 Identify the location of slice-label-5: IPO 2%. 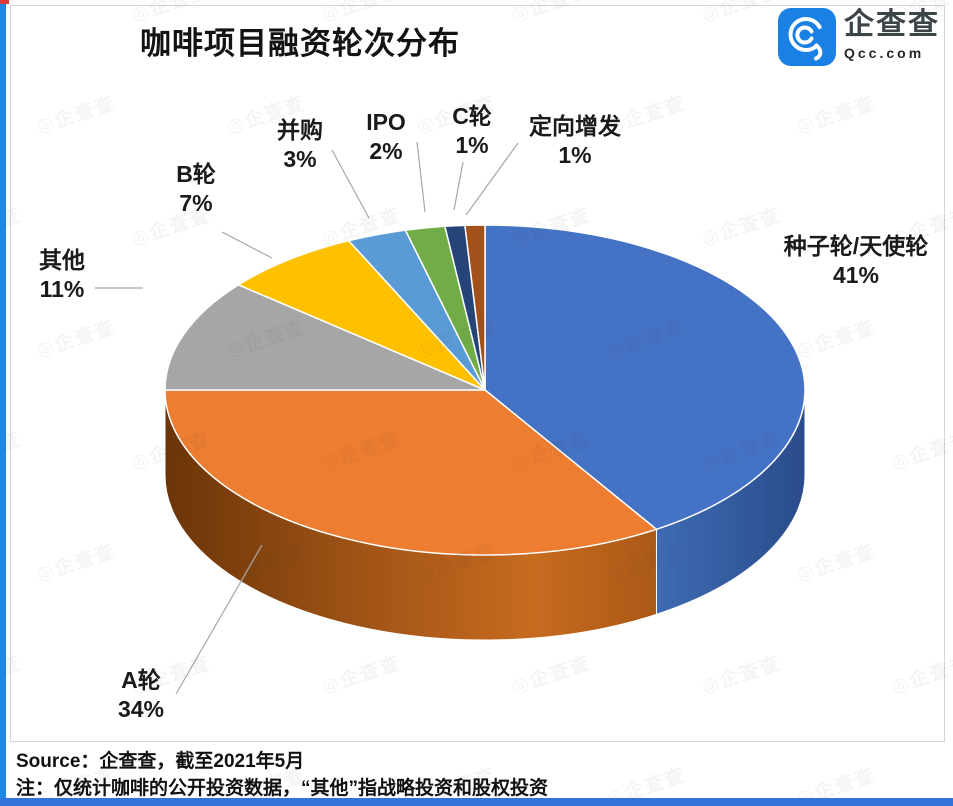
(386, 137).